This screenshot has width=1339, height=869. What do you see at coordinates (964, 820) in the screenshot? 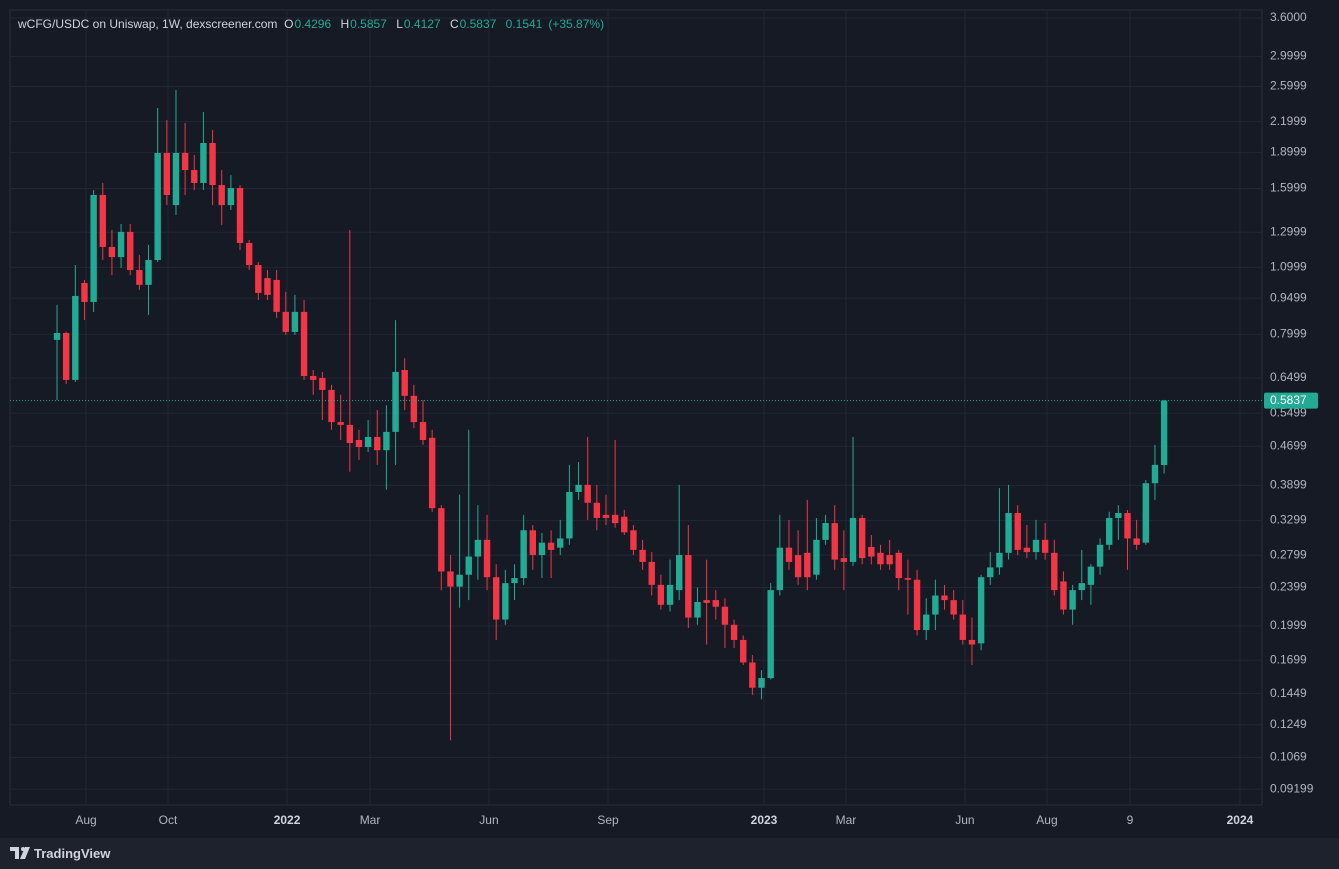
I see `x-tick-label: Jun` at bounding box center [964, 820].